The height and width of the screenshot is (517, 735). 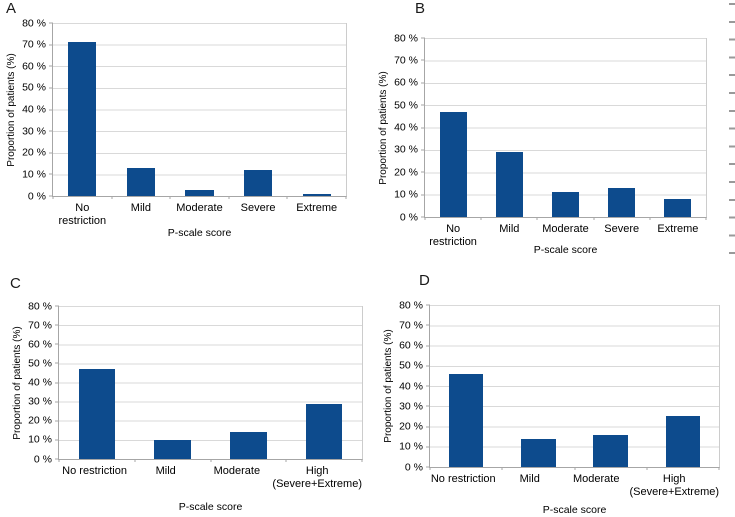 What do you see at coordinates (388, 386) in the screenshot?
I see `panel-d-y-axis-title: Proportion of patients (%)` at bounding box center [388, 386].